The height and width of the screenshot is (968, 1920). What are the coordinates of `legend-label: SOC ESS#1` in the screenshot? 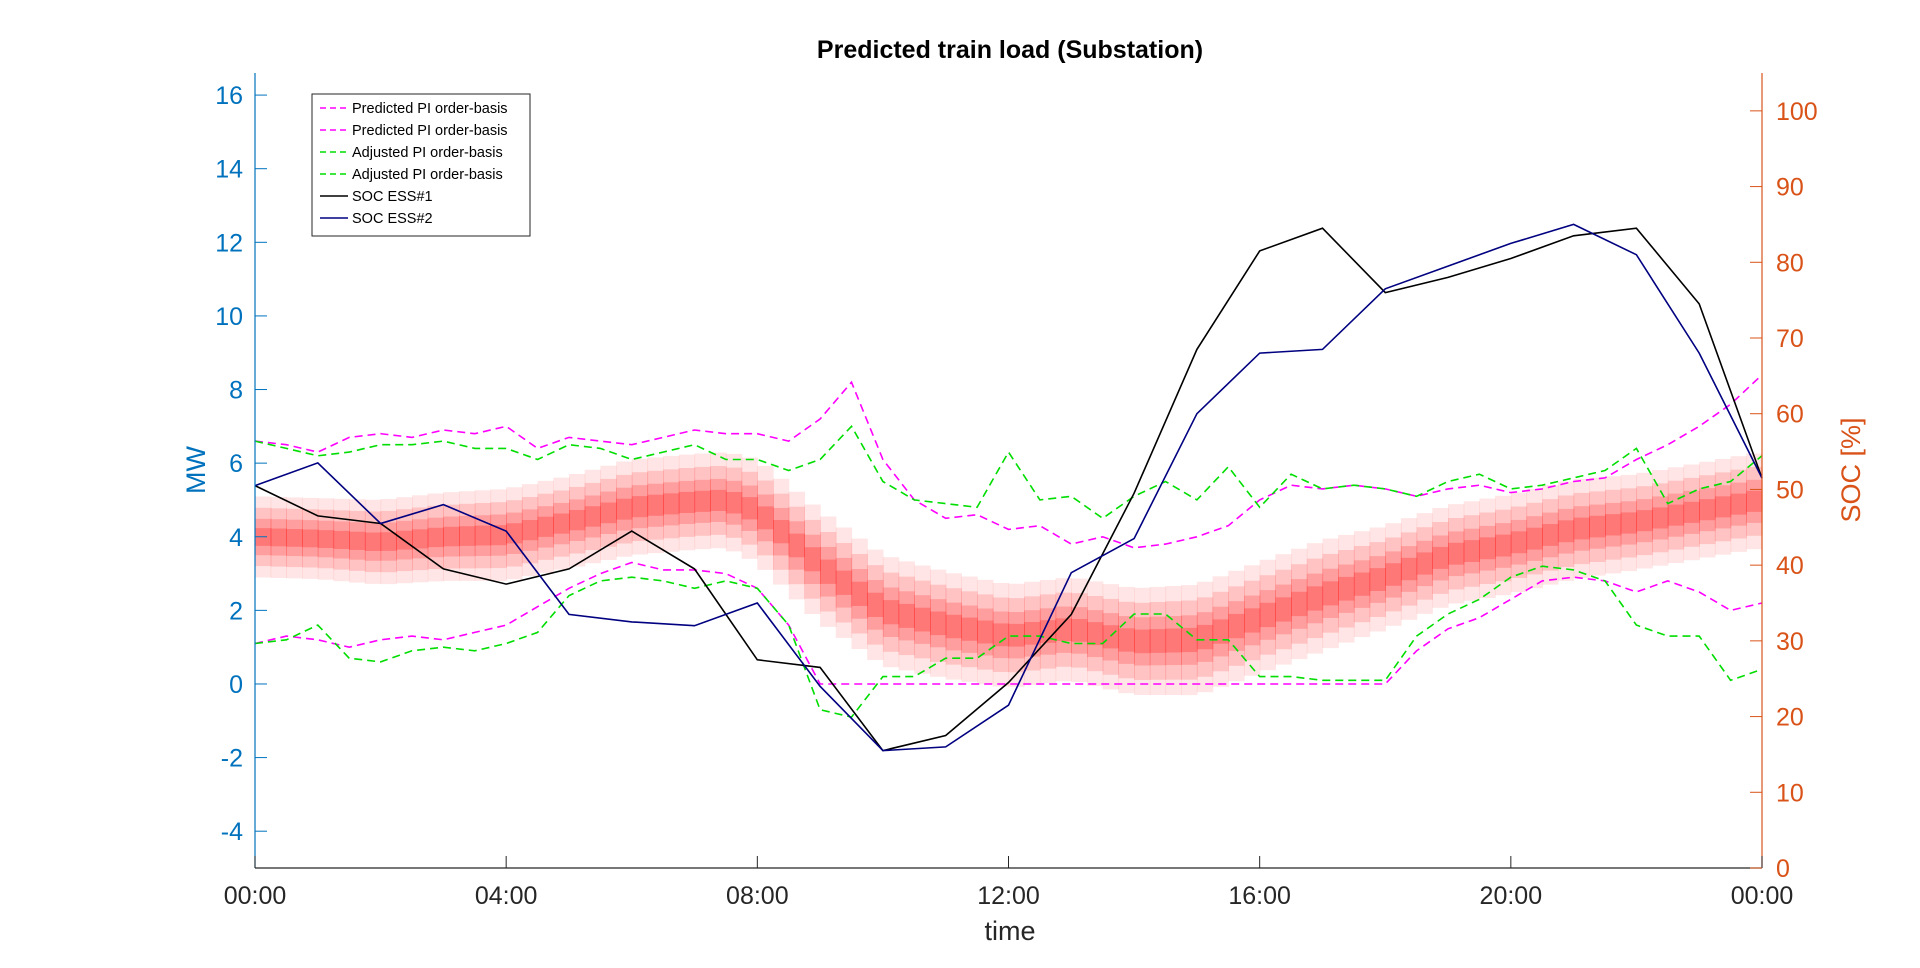 It's located at (392, 197).